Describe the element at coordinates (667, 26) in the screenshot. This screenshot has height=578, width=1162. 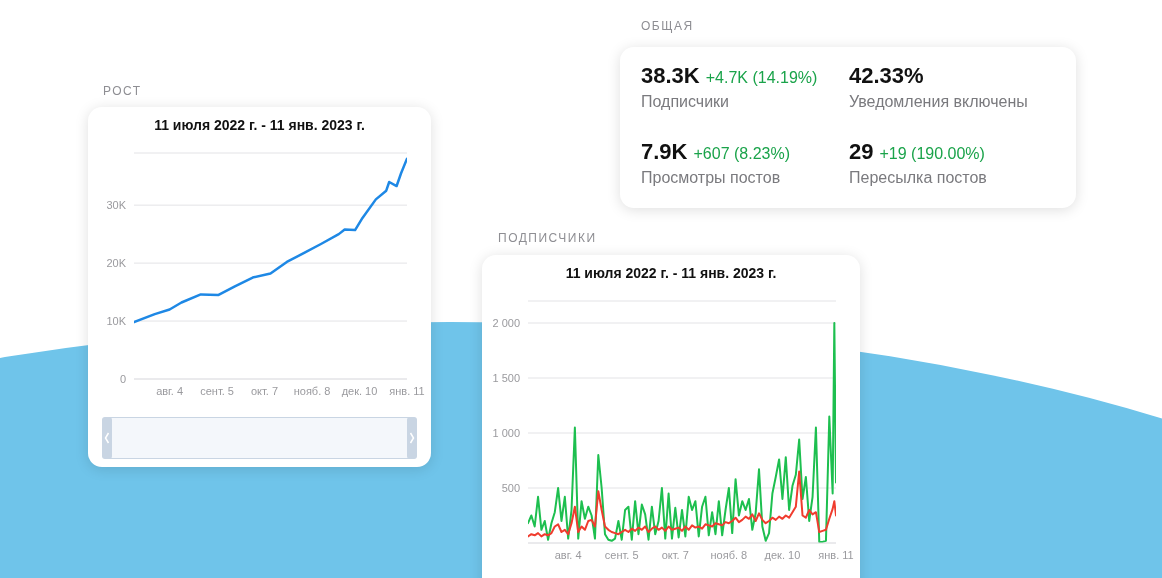
I see `text: ОБЩАЯ` at that location.